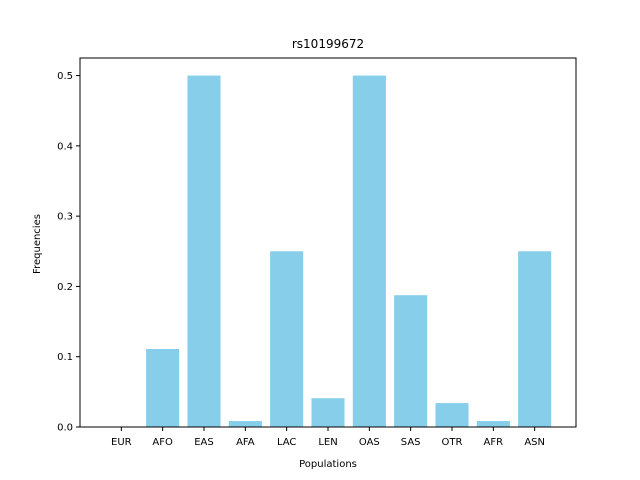  What do you see at coordinates (369, 251) in the screenshot?
I see `bar-oas` at bounding box center [369, 251].